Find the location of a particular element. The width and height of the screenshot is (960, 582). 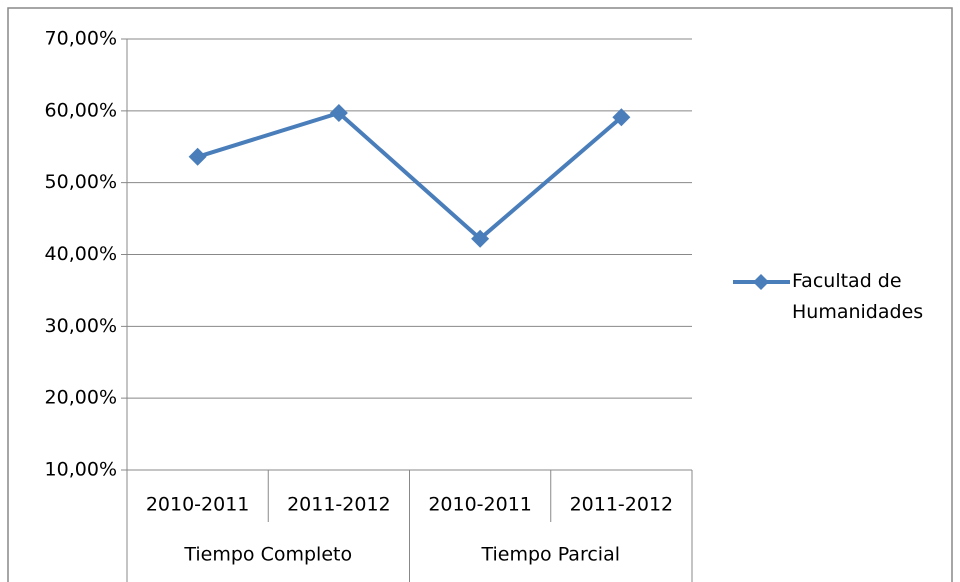

y-tick-label: 60,00% is located at coordinates (81, 110).